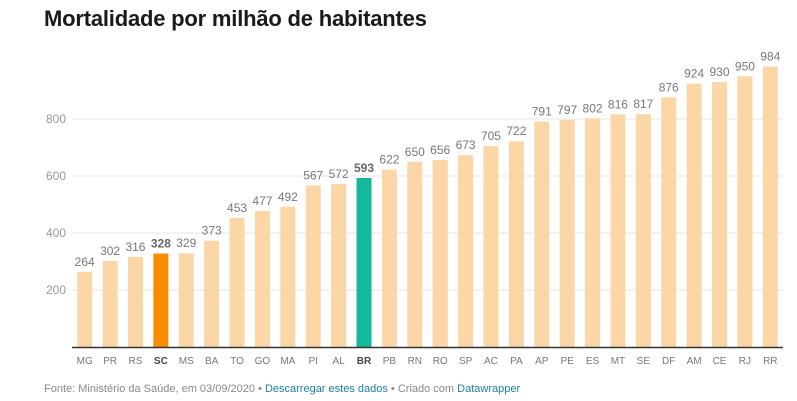  Describe the element at coordinates (235, 18) in the screenshot. I see `chart-title: Mortalidade por milhão de habitantes` at that location.